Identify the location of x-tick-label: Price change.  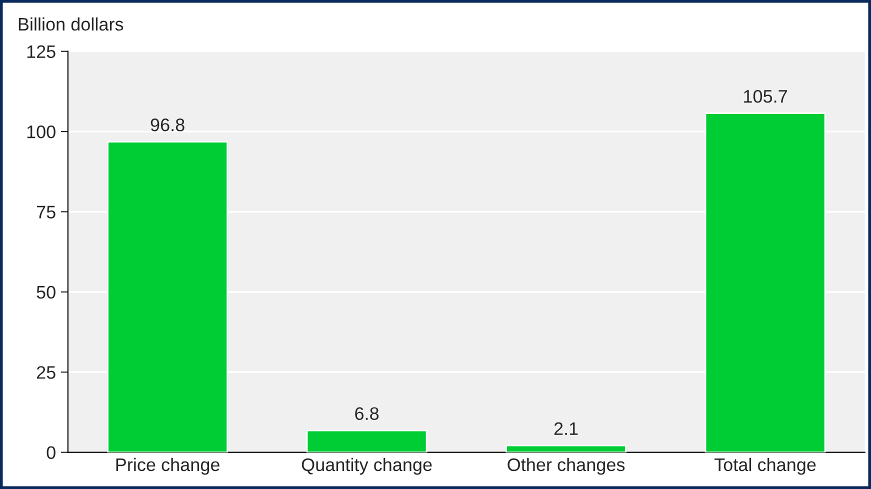
(168, 466).